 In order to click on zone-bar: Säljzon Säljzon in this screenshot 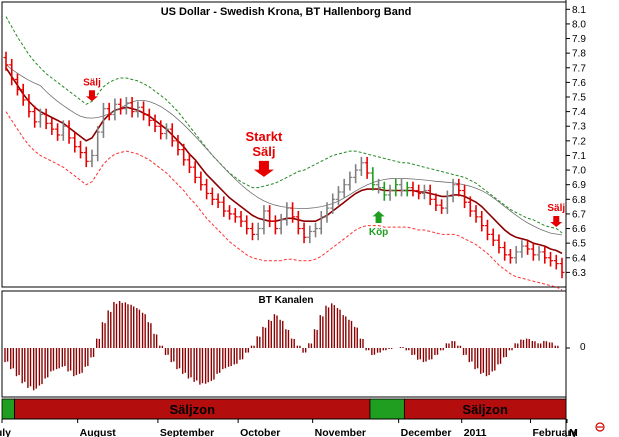, I will do `click(284, 409)`.